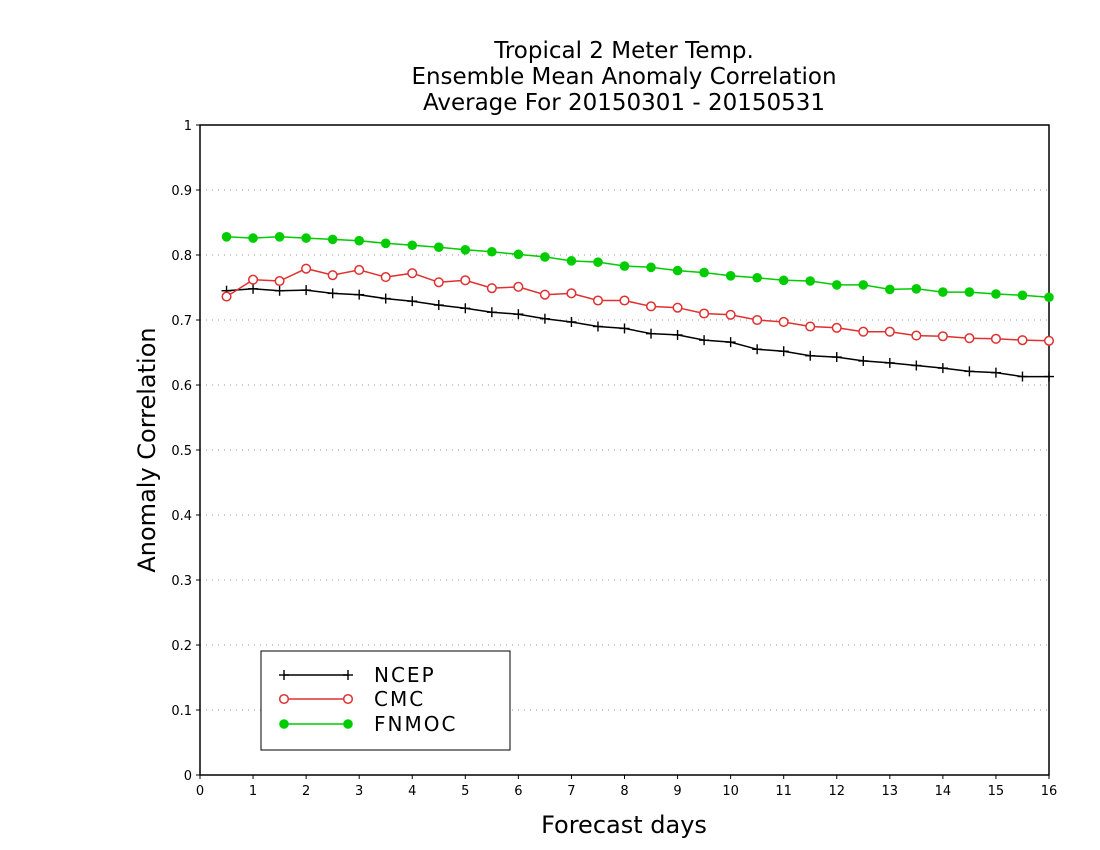 The image size is (1100, 850). Describe the element at coordinates (188, 126) in the screenshot. I see `y-tick-label: 1` at that location.